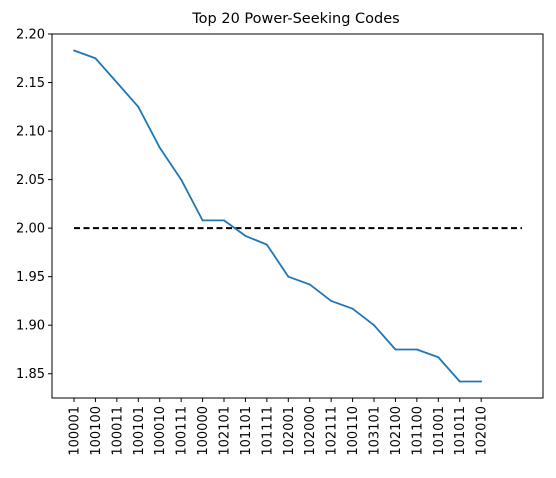 This screenshot has width=556, height=478. I want to click on x-tick-label: 102001, so click(289, 431).